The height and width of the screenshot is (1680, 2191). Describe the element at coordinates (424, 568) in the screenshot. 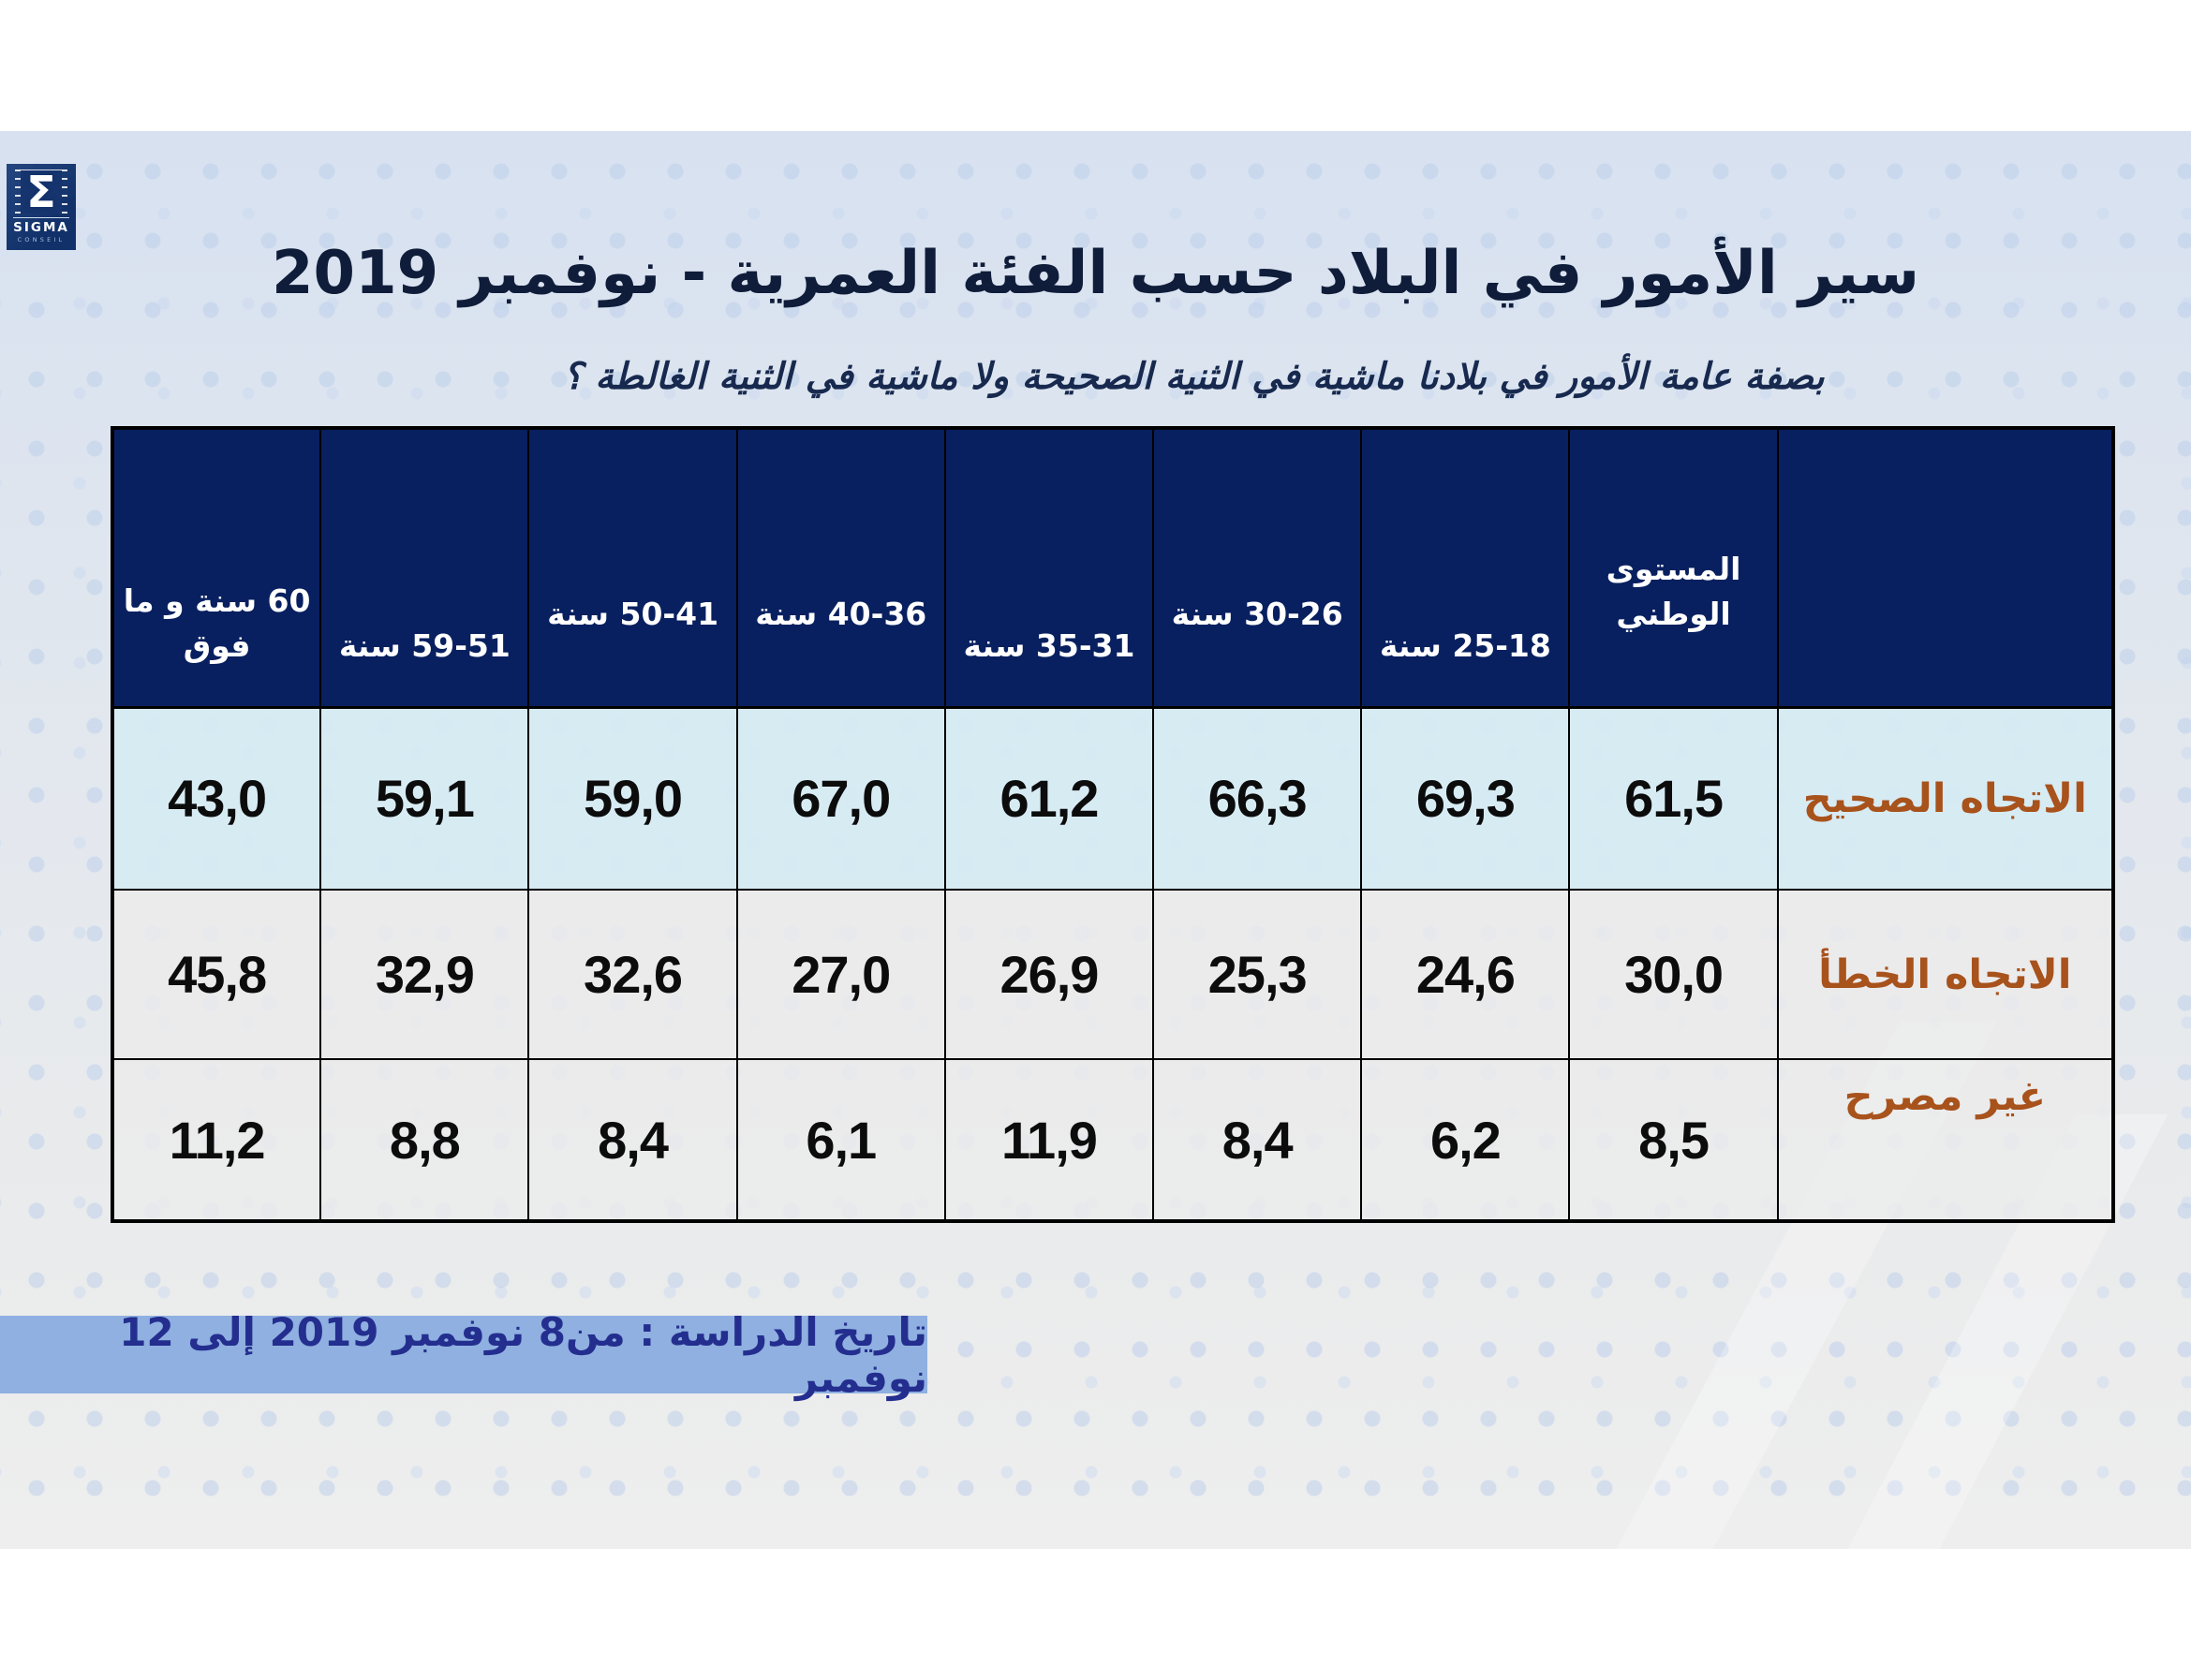

I see `age-group-header: 59-51 سنة` at that location.